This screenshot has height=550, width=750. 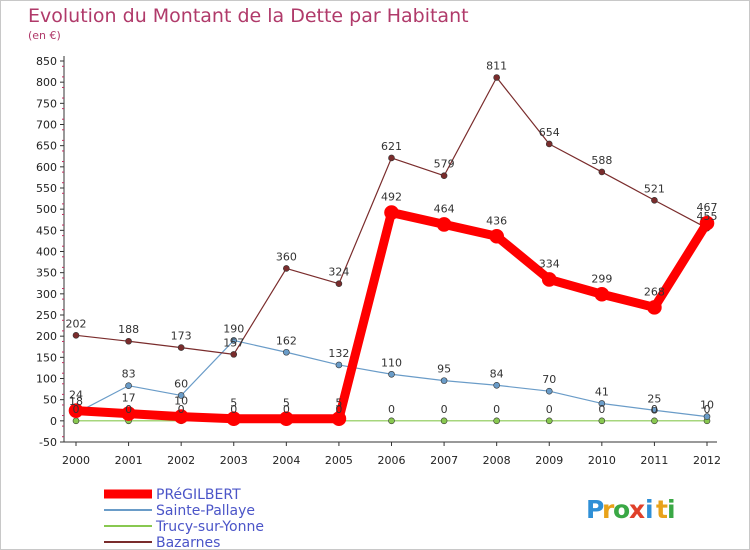 I want to click on data-label: 811, so click(x=496, y=66).